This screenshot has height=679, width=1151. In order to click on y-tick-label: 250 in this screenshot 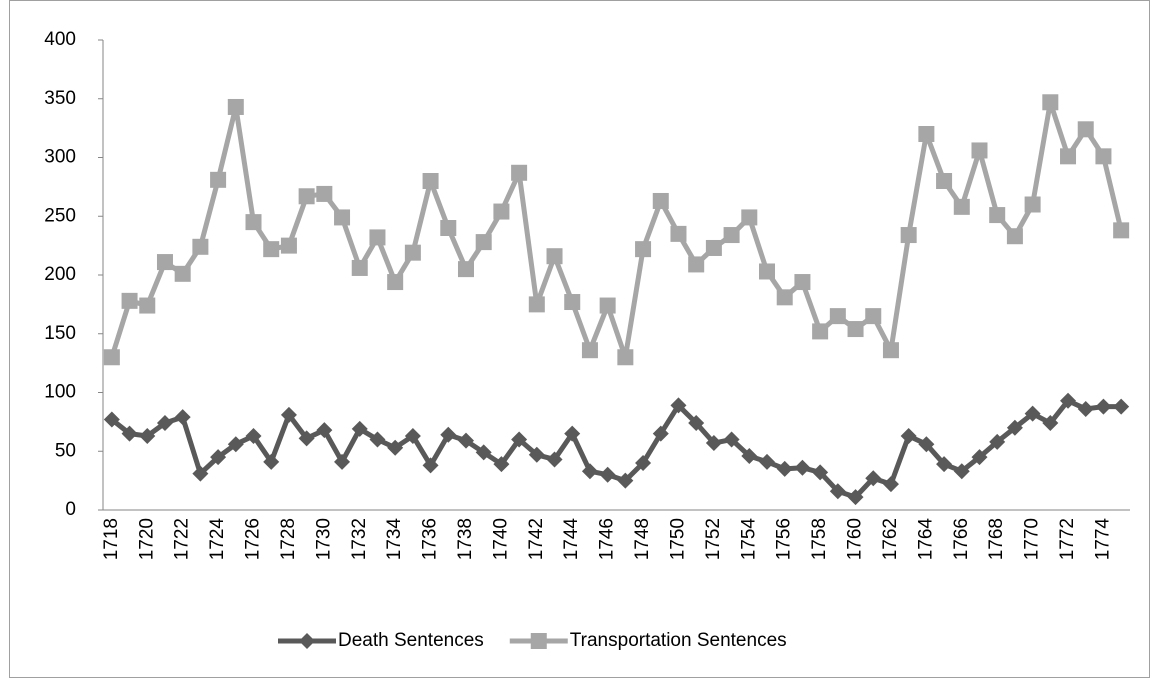, I will do `click(60, 215)`.